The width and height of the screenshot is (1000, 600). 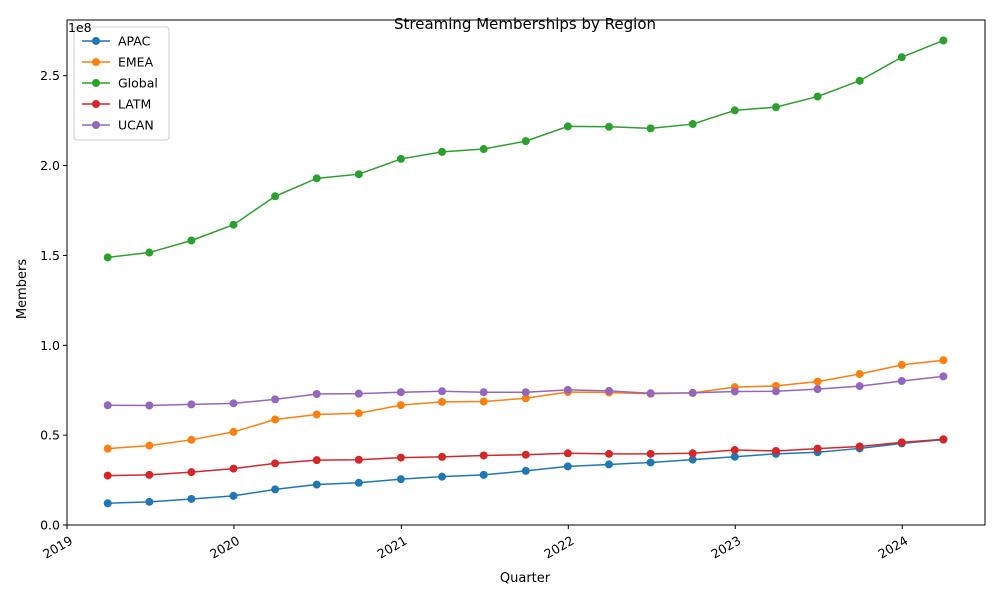 What do you see at coordinates (96, 41) in the screenshot?
I see `legend-marker-apac` at bounding box center [96, 41].